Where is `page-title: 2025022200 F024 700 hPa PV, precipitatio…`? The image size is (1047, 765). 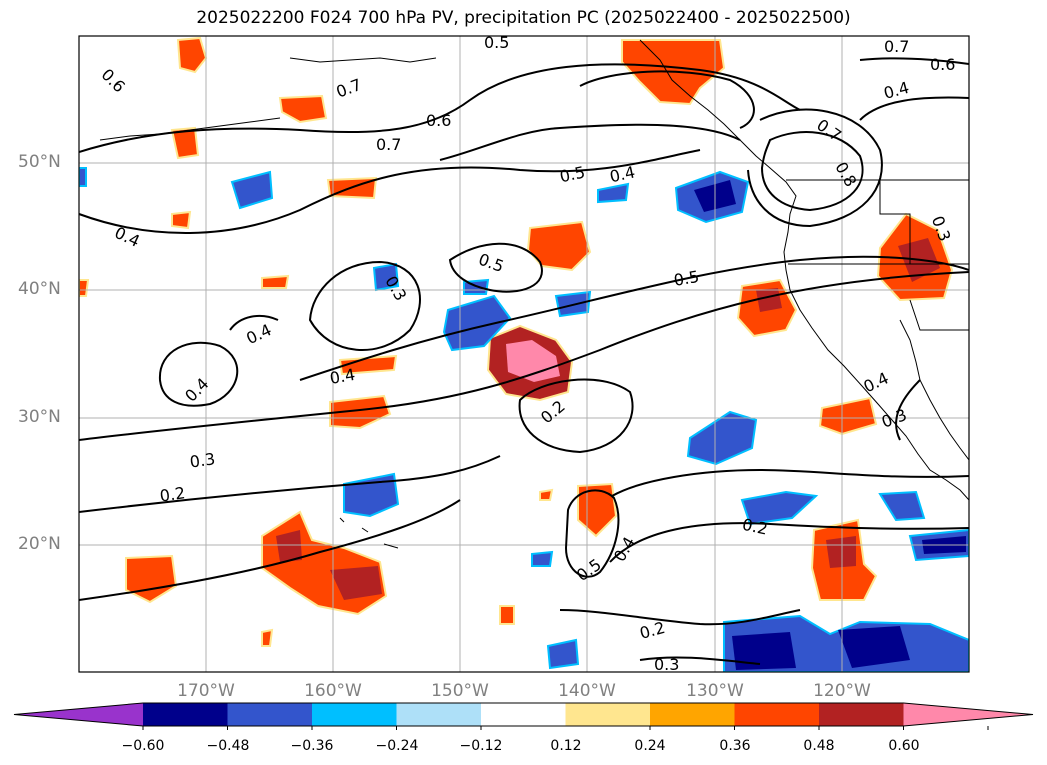
page-title: 2025022200 F024 700 hPa PV, precipitatio… is located at coordinates (523, 18).